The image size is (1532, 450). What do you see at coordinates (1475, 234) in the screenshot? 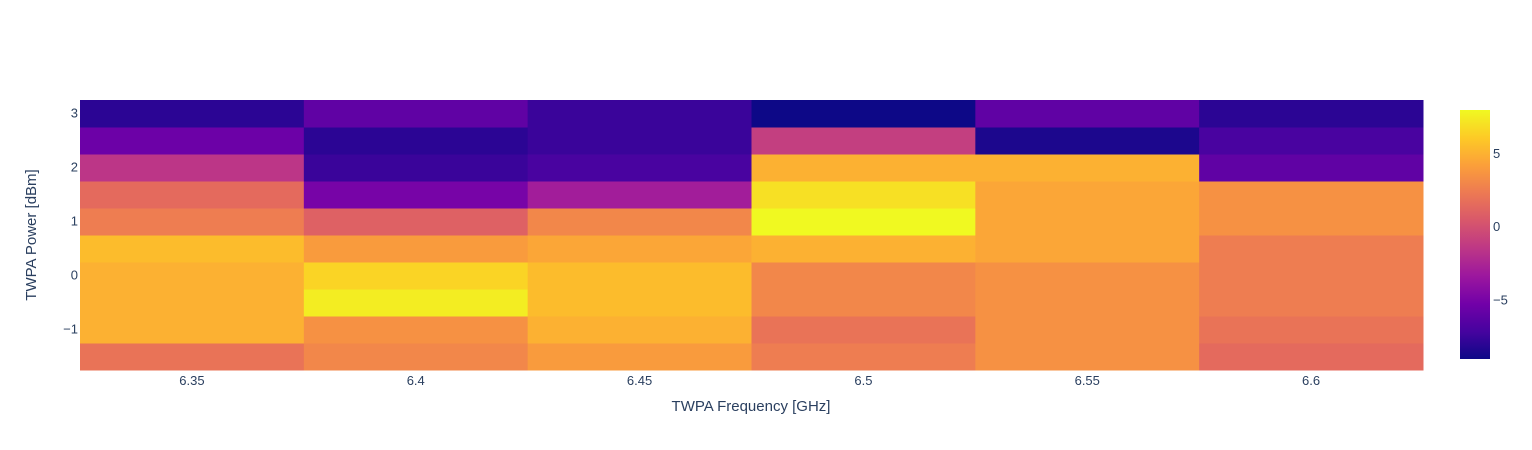
I see `colorbar` at bounding box center [1475, 234].